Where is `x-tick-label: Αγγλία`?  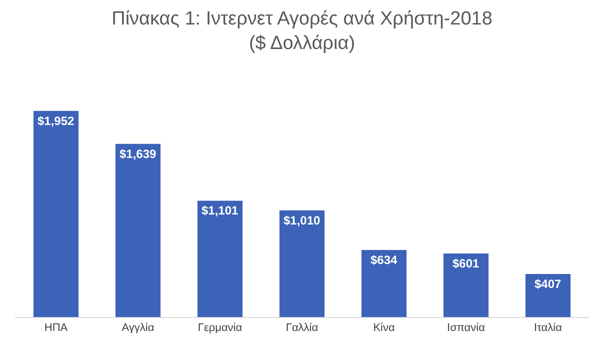
x-tick-label: Αγγλία is located at coordinates (138, 328).